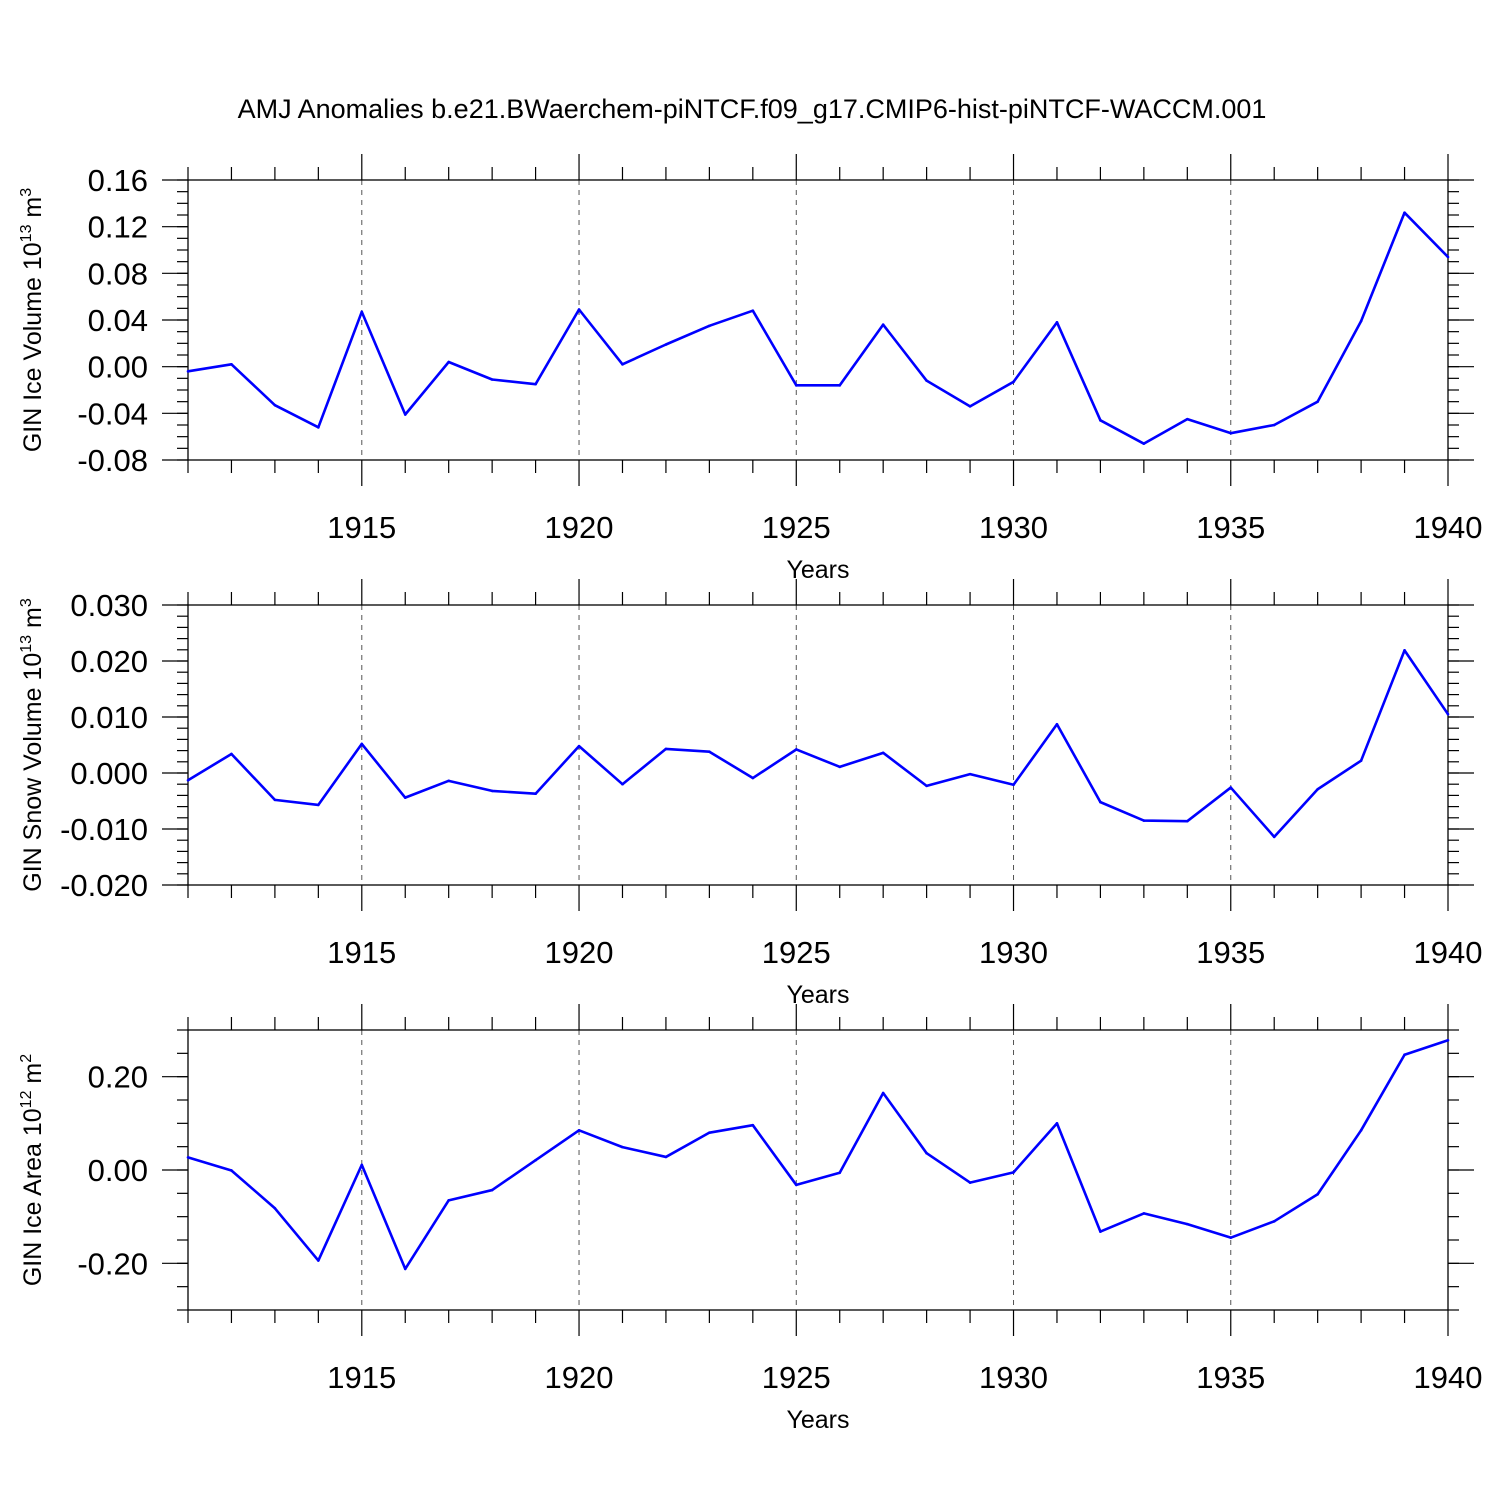  Describe the element at coordinates (109, 773) in the screenshot. I see `y-tick-label: 0.000` at that location.